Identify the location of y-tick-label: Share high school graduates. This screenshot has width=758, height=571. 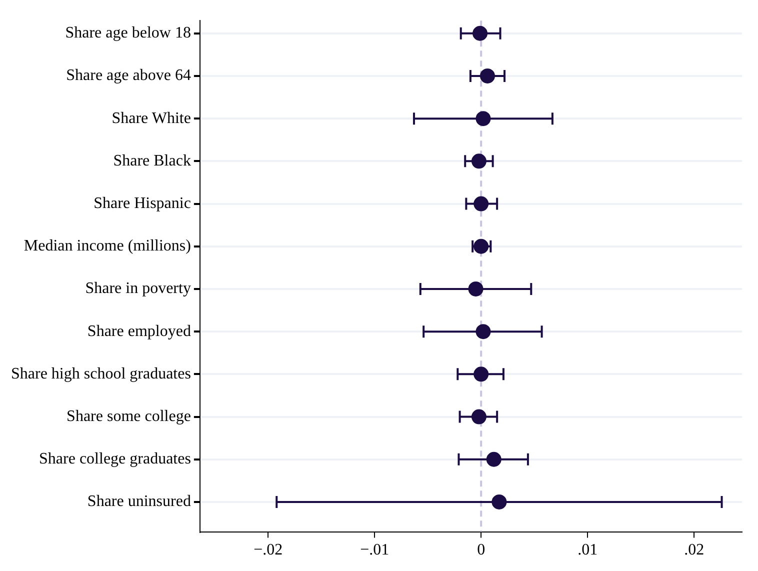
(101, 373).